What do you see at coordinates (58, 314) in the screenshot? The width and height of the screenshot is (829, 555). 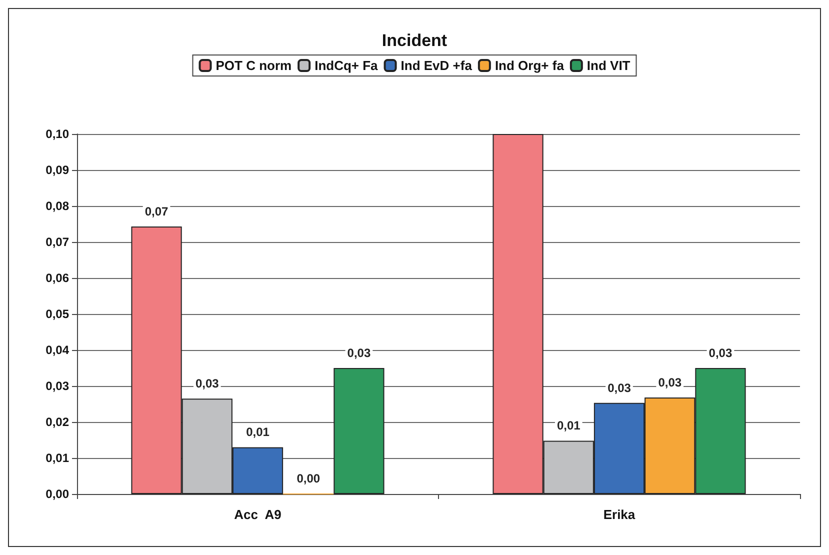 I see `y-tick-label: 0,05` at bounding box center [58, 314].